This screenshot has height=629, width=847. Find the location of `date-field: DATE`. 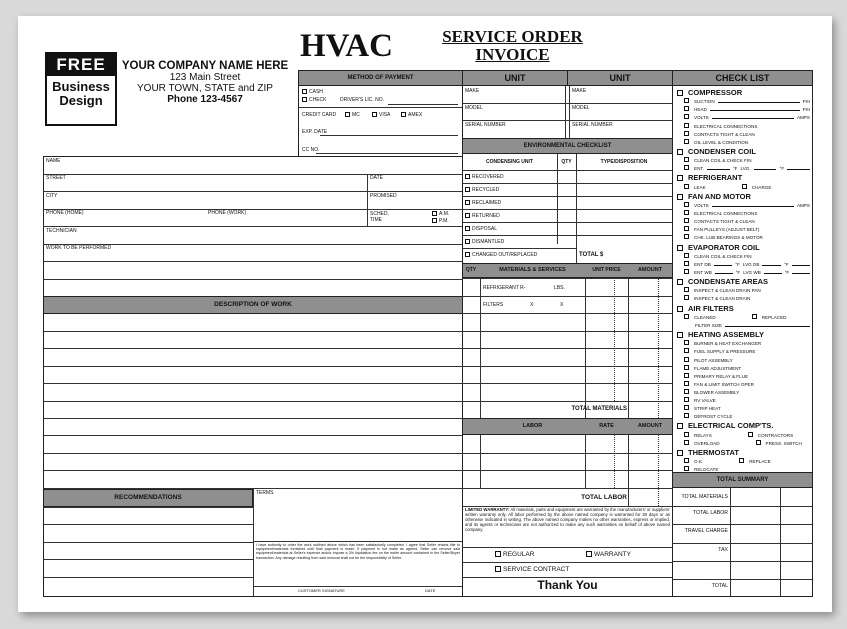

date-field: DATE is located at coordinates (376, 178).